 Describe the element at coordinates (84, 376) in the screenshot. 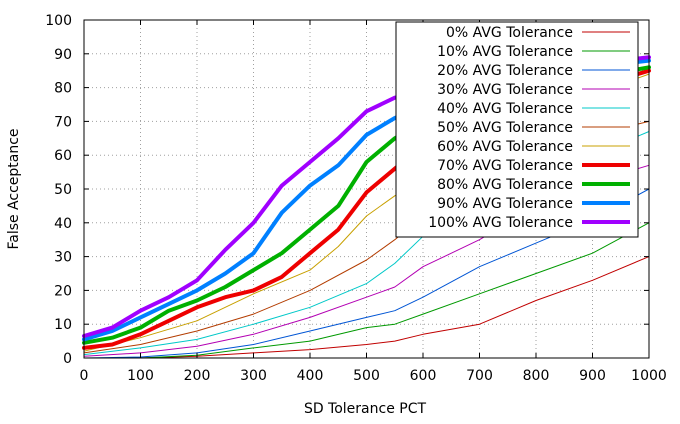

I see `x-tick-label: 0` at that location.